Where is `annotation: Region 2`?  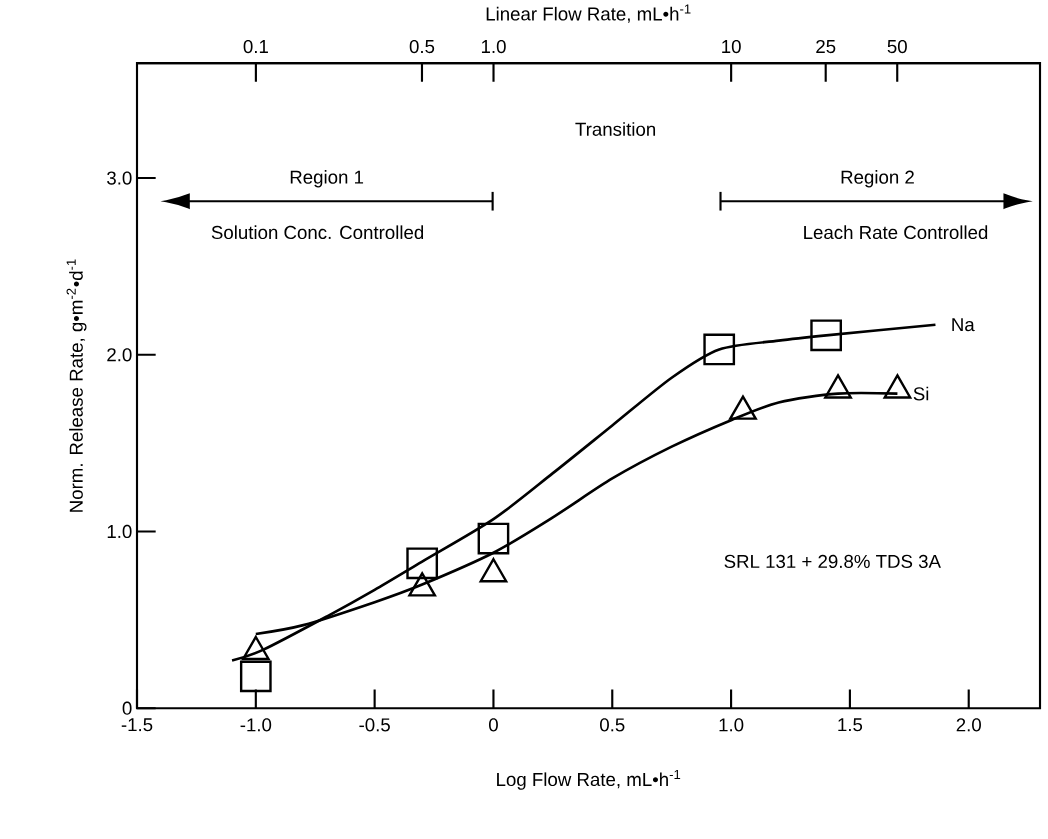
annotation: Region 2 is located at coordinates (877, 178).